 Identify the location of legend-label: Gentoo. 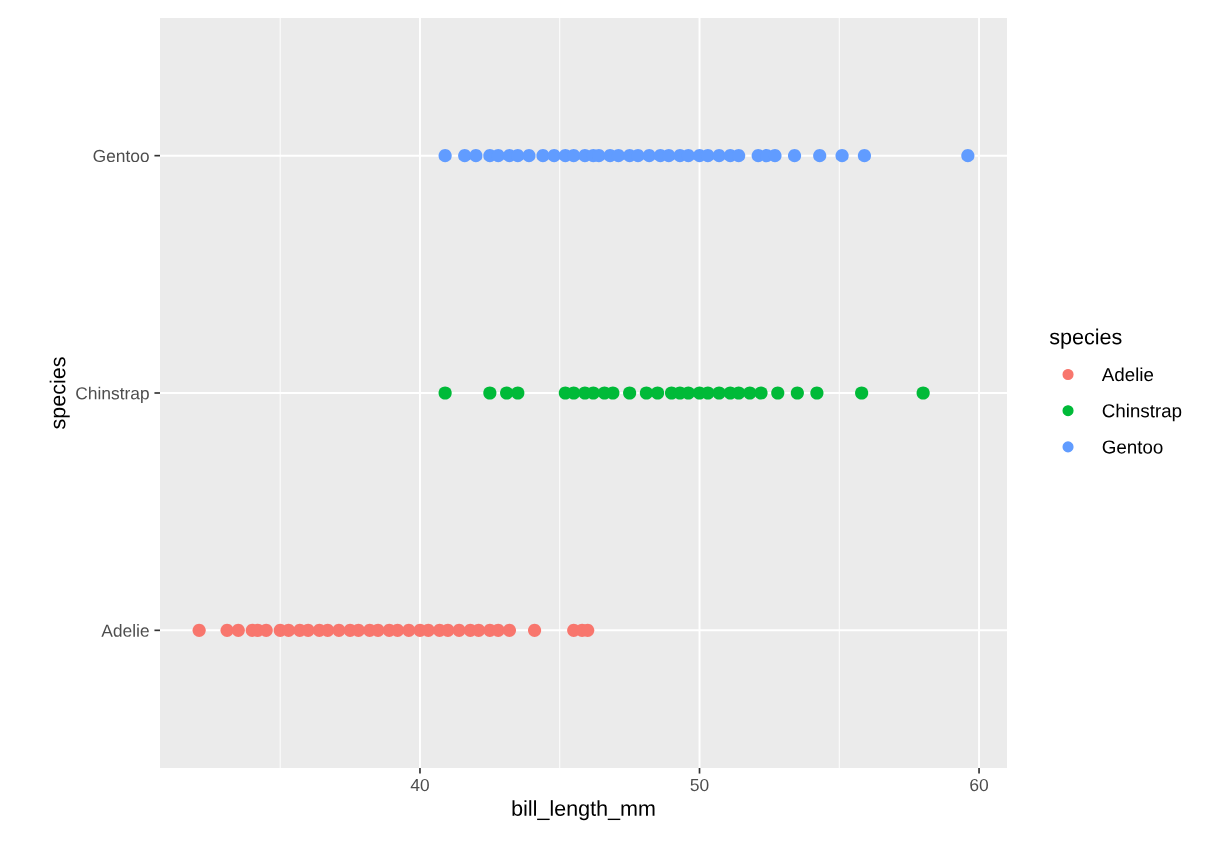
(1132, 447).